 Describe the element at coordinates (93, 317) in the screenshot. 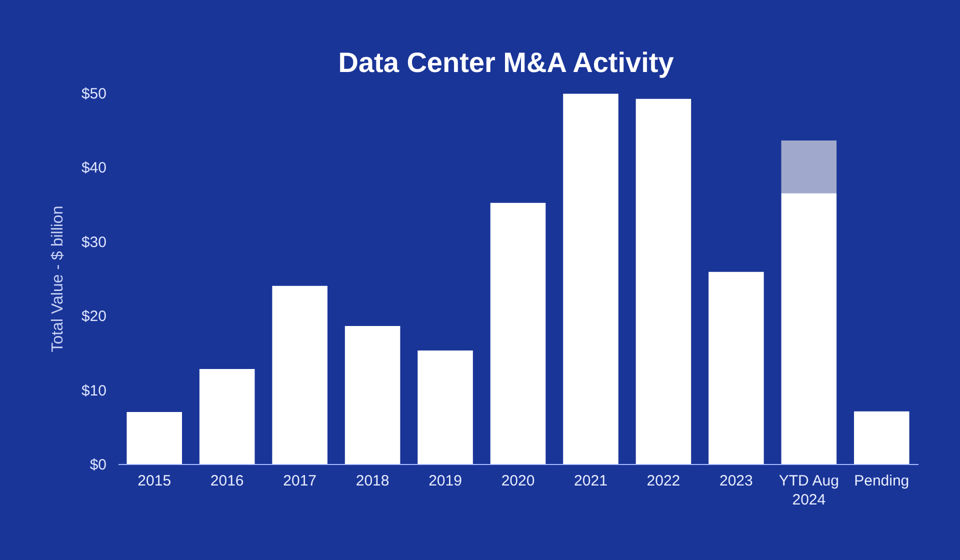

I see `y-tick-label: $20` at that location.